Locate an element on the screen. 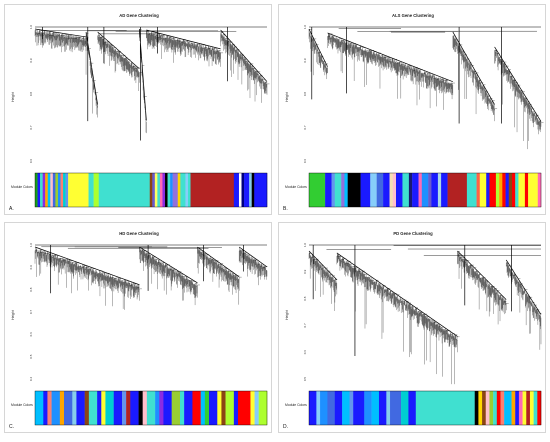 This screenshot has height=442, width=550. dendrogram-leaves is located at coordinates (426, 89).